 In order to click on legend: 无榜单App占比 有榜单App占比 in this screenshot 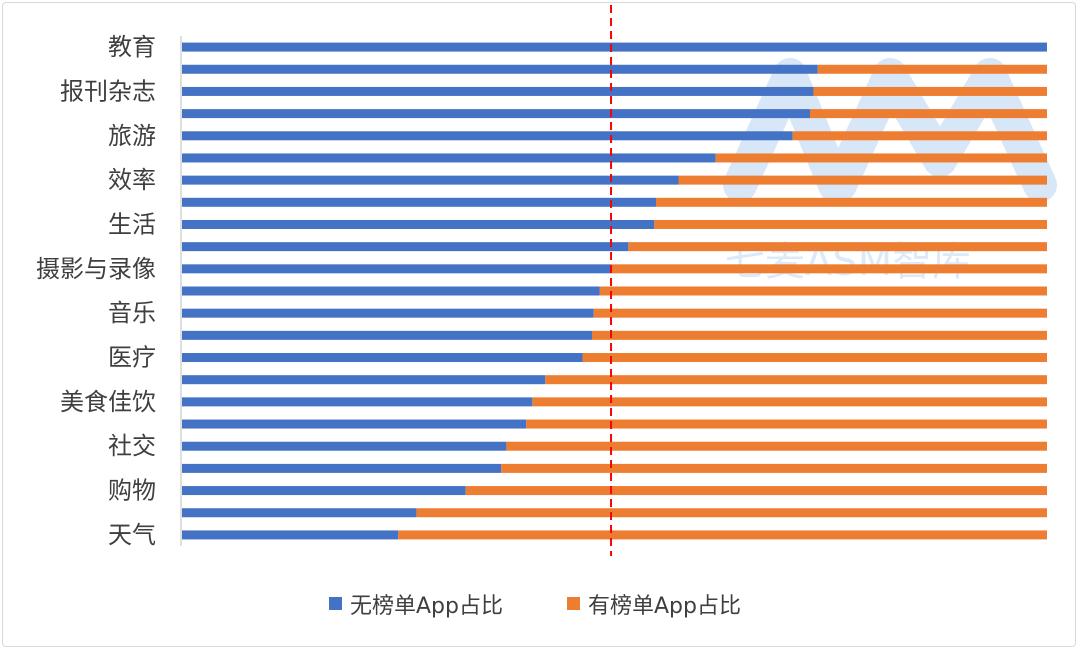, I will do `click(535, 606)`.